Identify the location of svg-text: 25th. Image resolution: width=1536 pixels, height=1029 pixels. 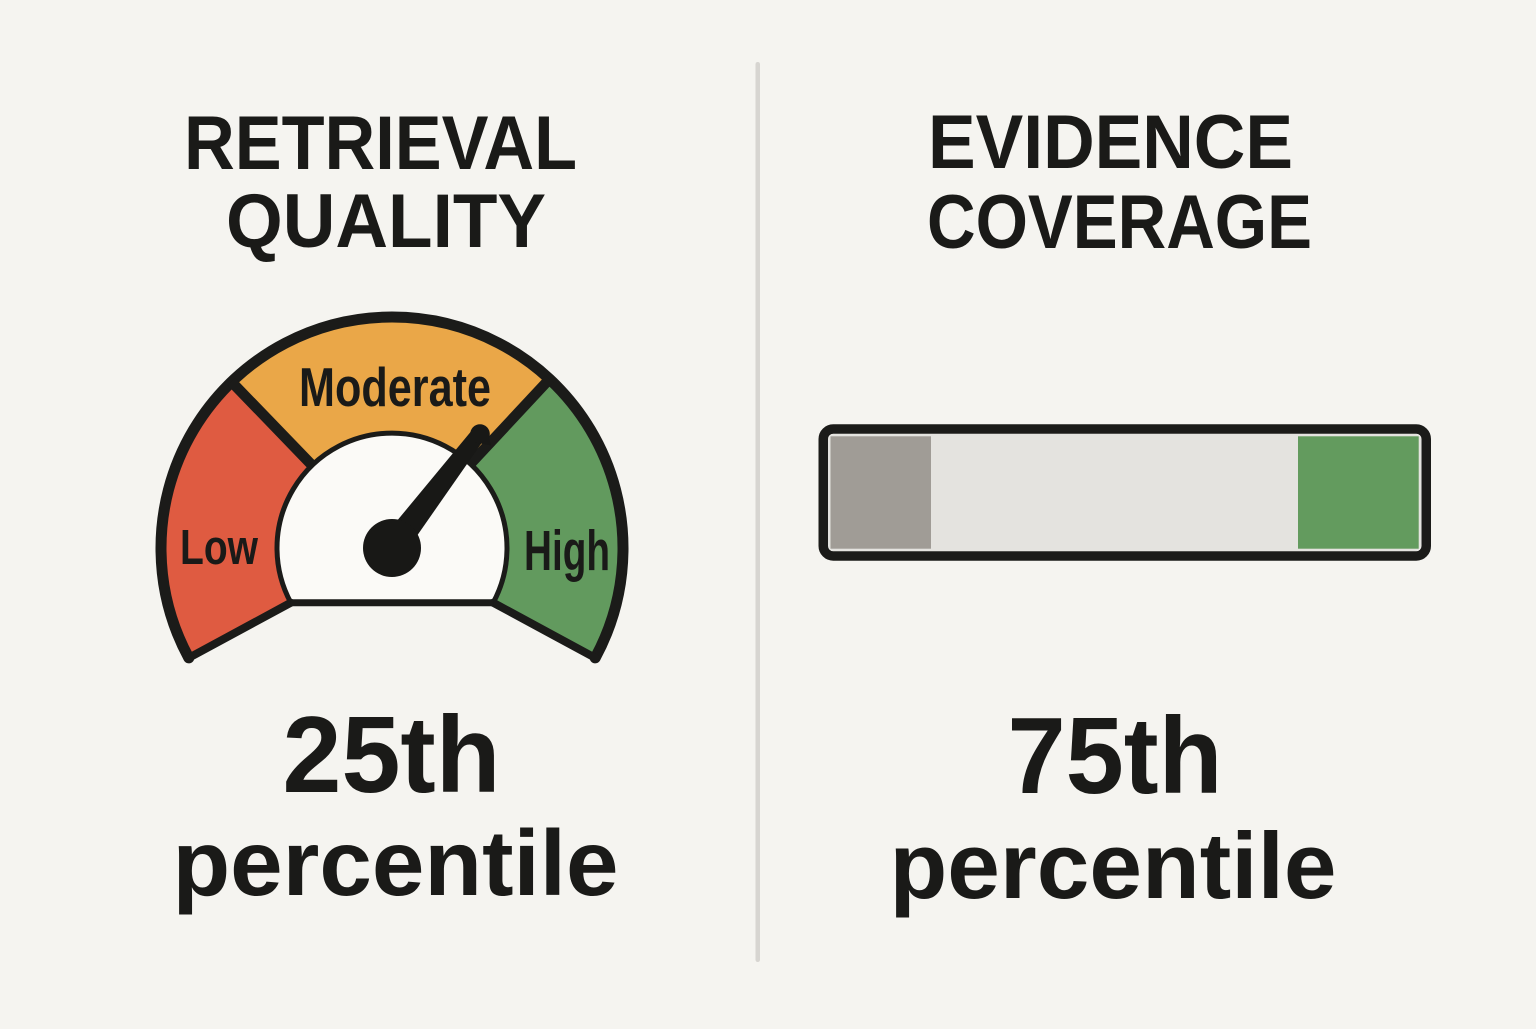
(392, 755).